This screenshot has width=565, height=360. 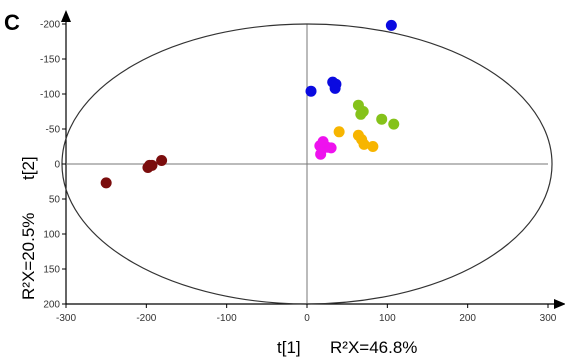 I want to click on y-tick-label: 150, so click(x=51, y=270).